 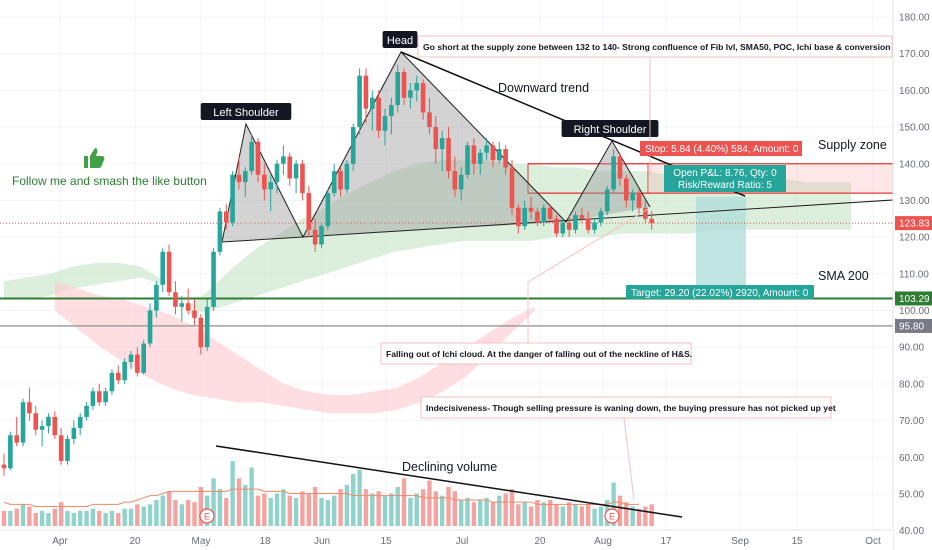 What do you see at coordinates (449, 467) in the screenshot?
I see `declining-volume-label: Declining volume` at bounding box center [449, 467].